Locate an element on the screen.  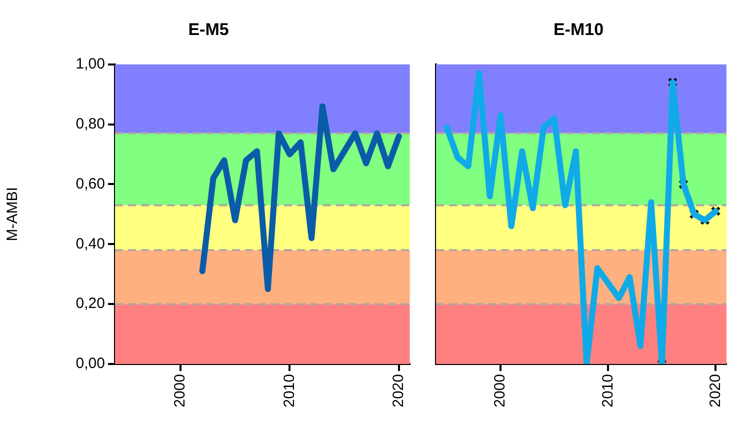
chart-title: E-M5 is located at coordinates (208, 29).